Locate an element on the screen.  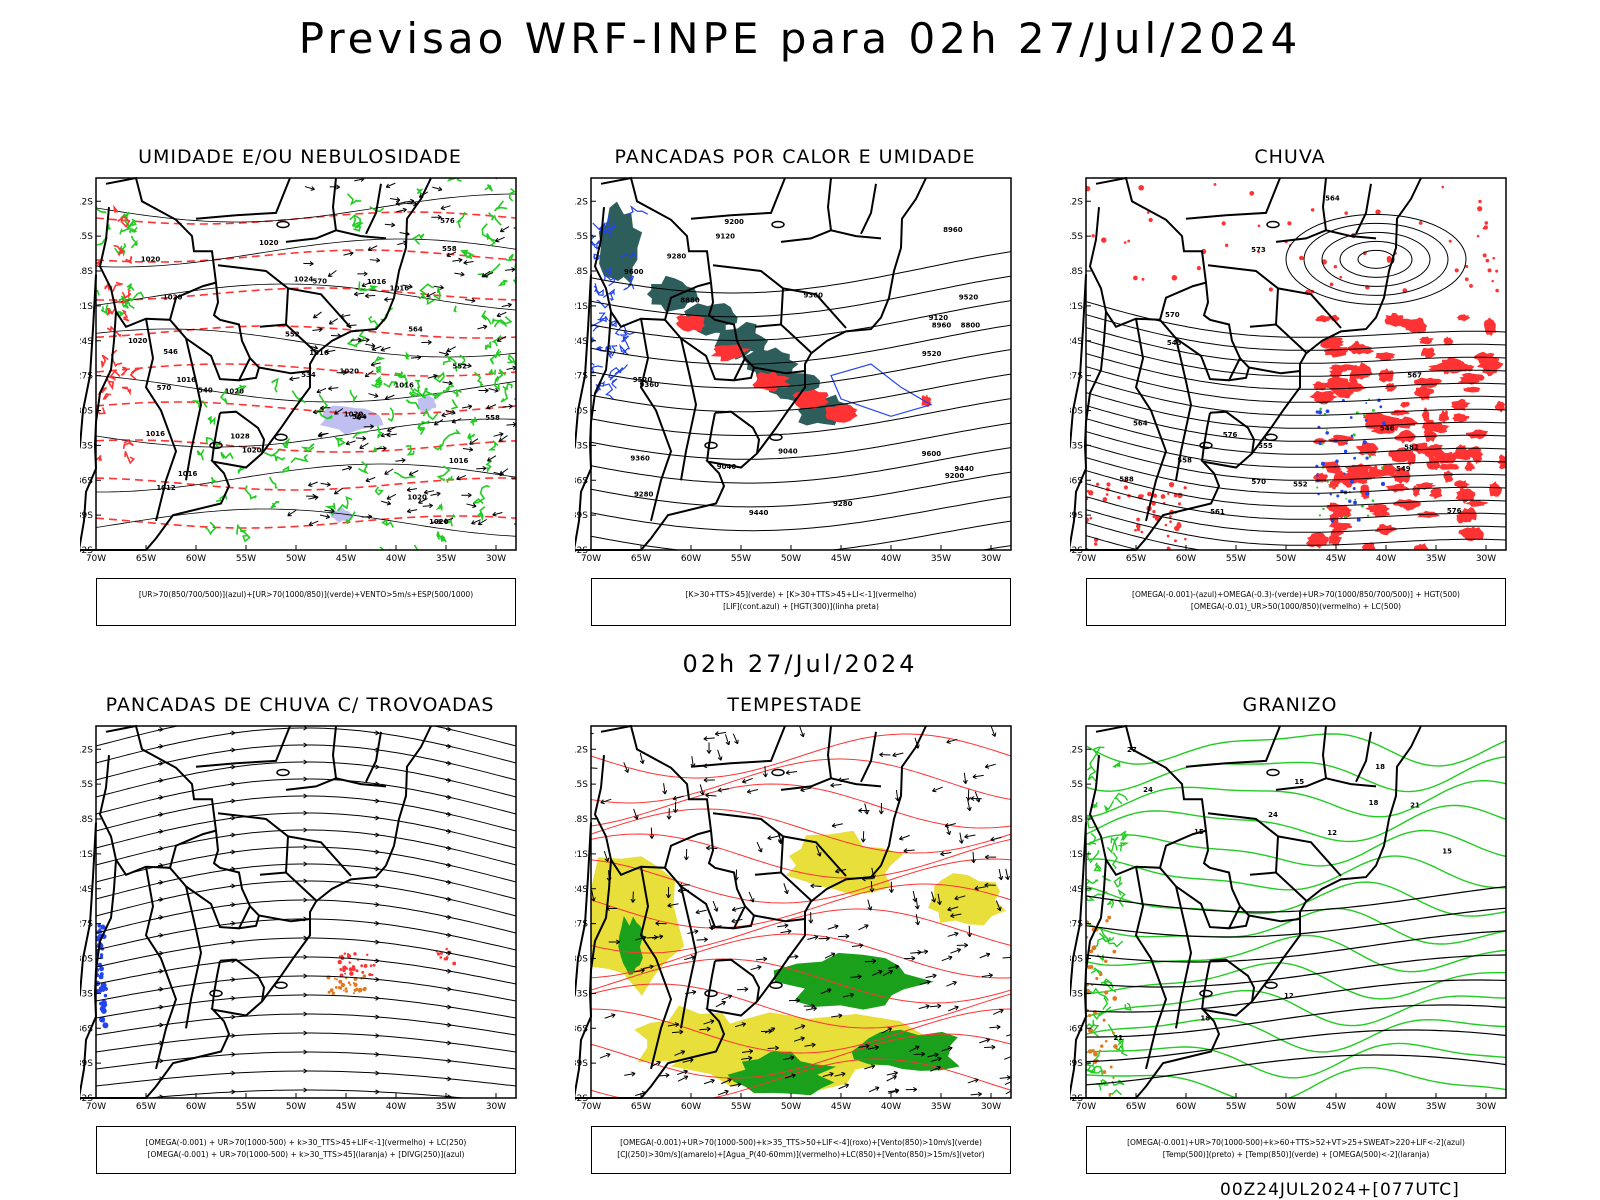
lon-label: 65W is located at coordinates (146, 559).